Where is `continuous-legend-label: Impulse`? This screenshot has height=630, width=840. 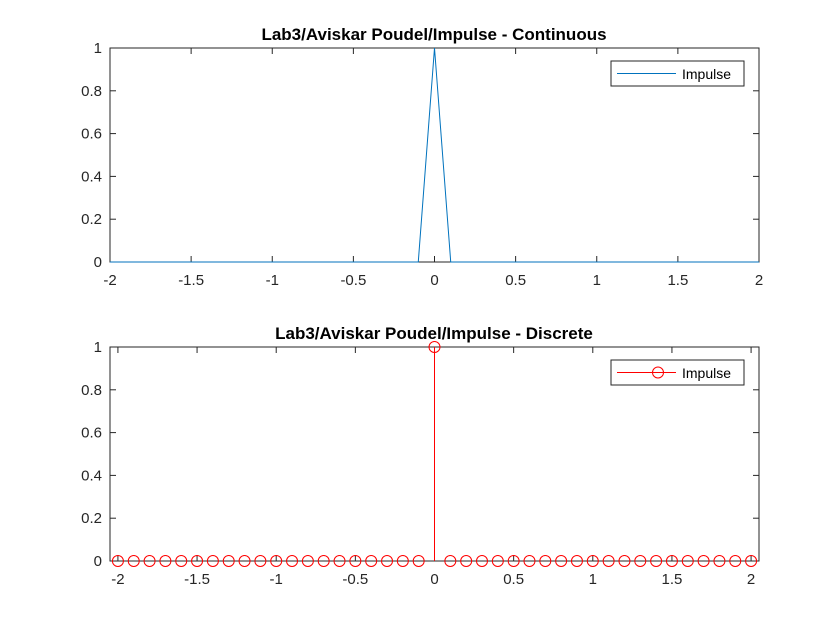
continuous-legend-label: Impulse is located at coordinates (706, 74).